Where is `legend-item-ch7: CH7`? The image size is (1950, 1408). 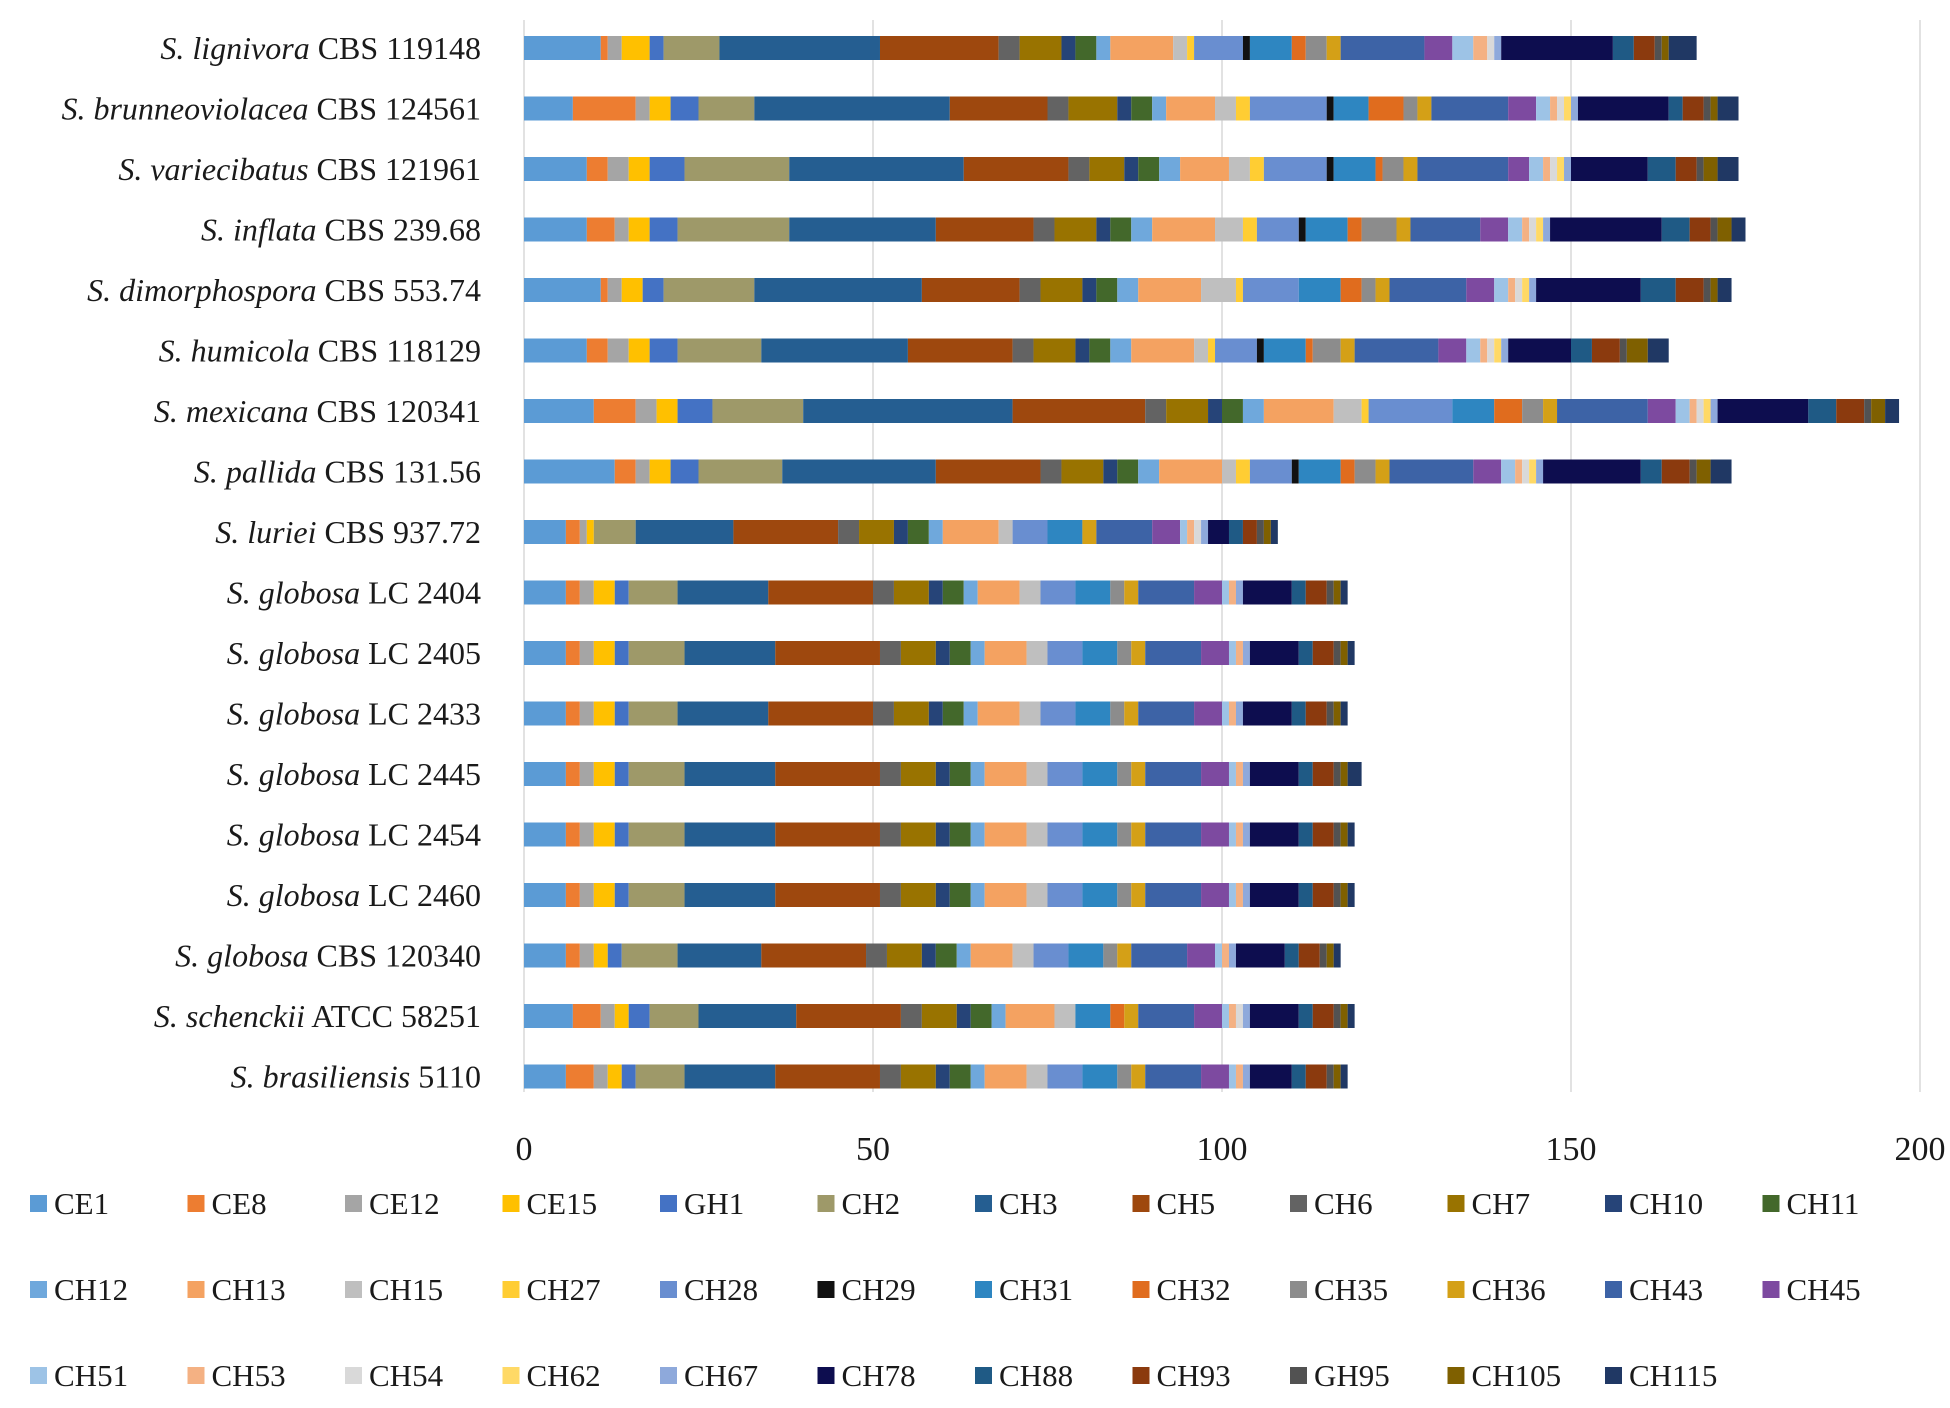 legend-item-ch7: CH7 is located at coordinates (1489, 1203).